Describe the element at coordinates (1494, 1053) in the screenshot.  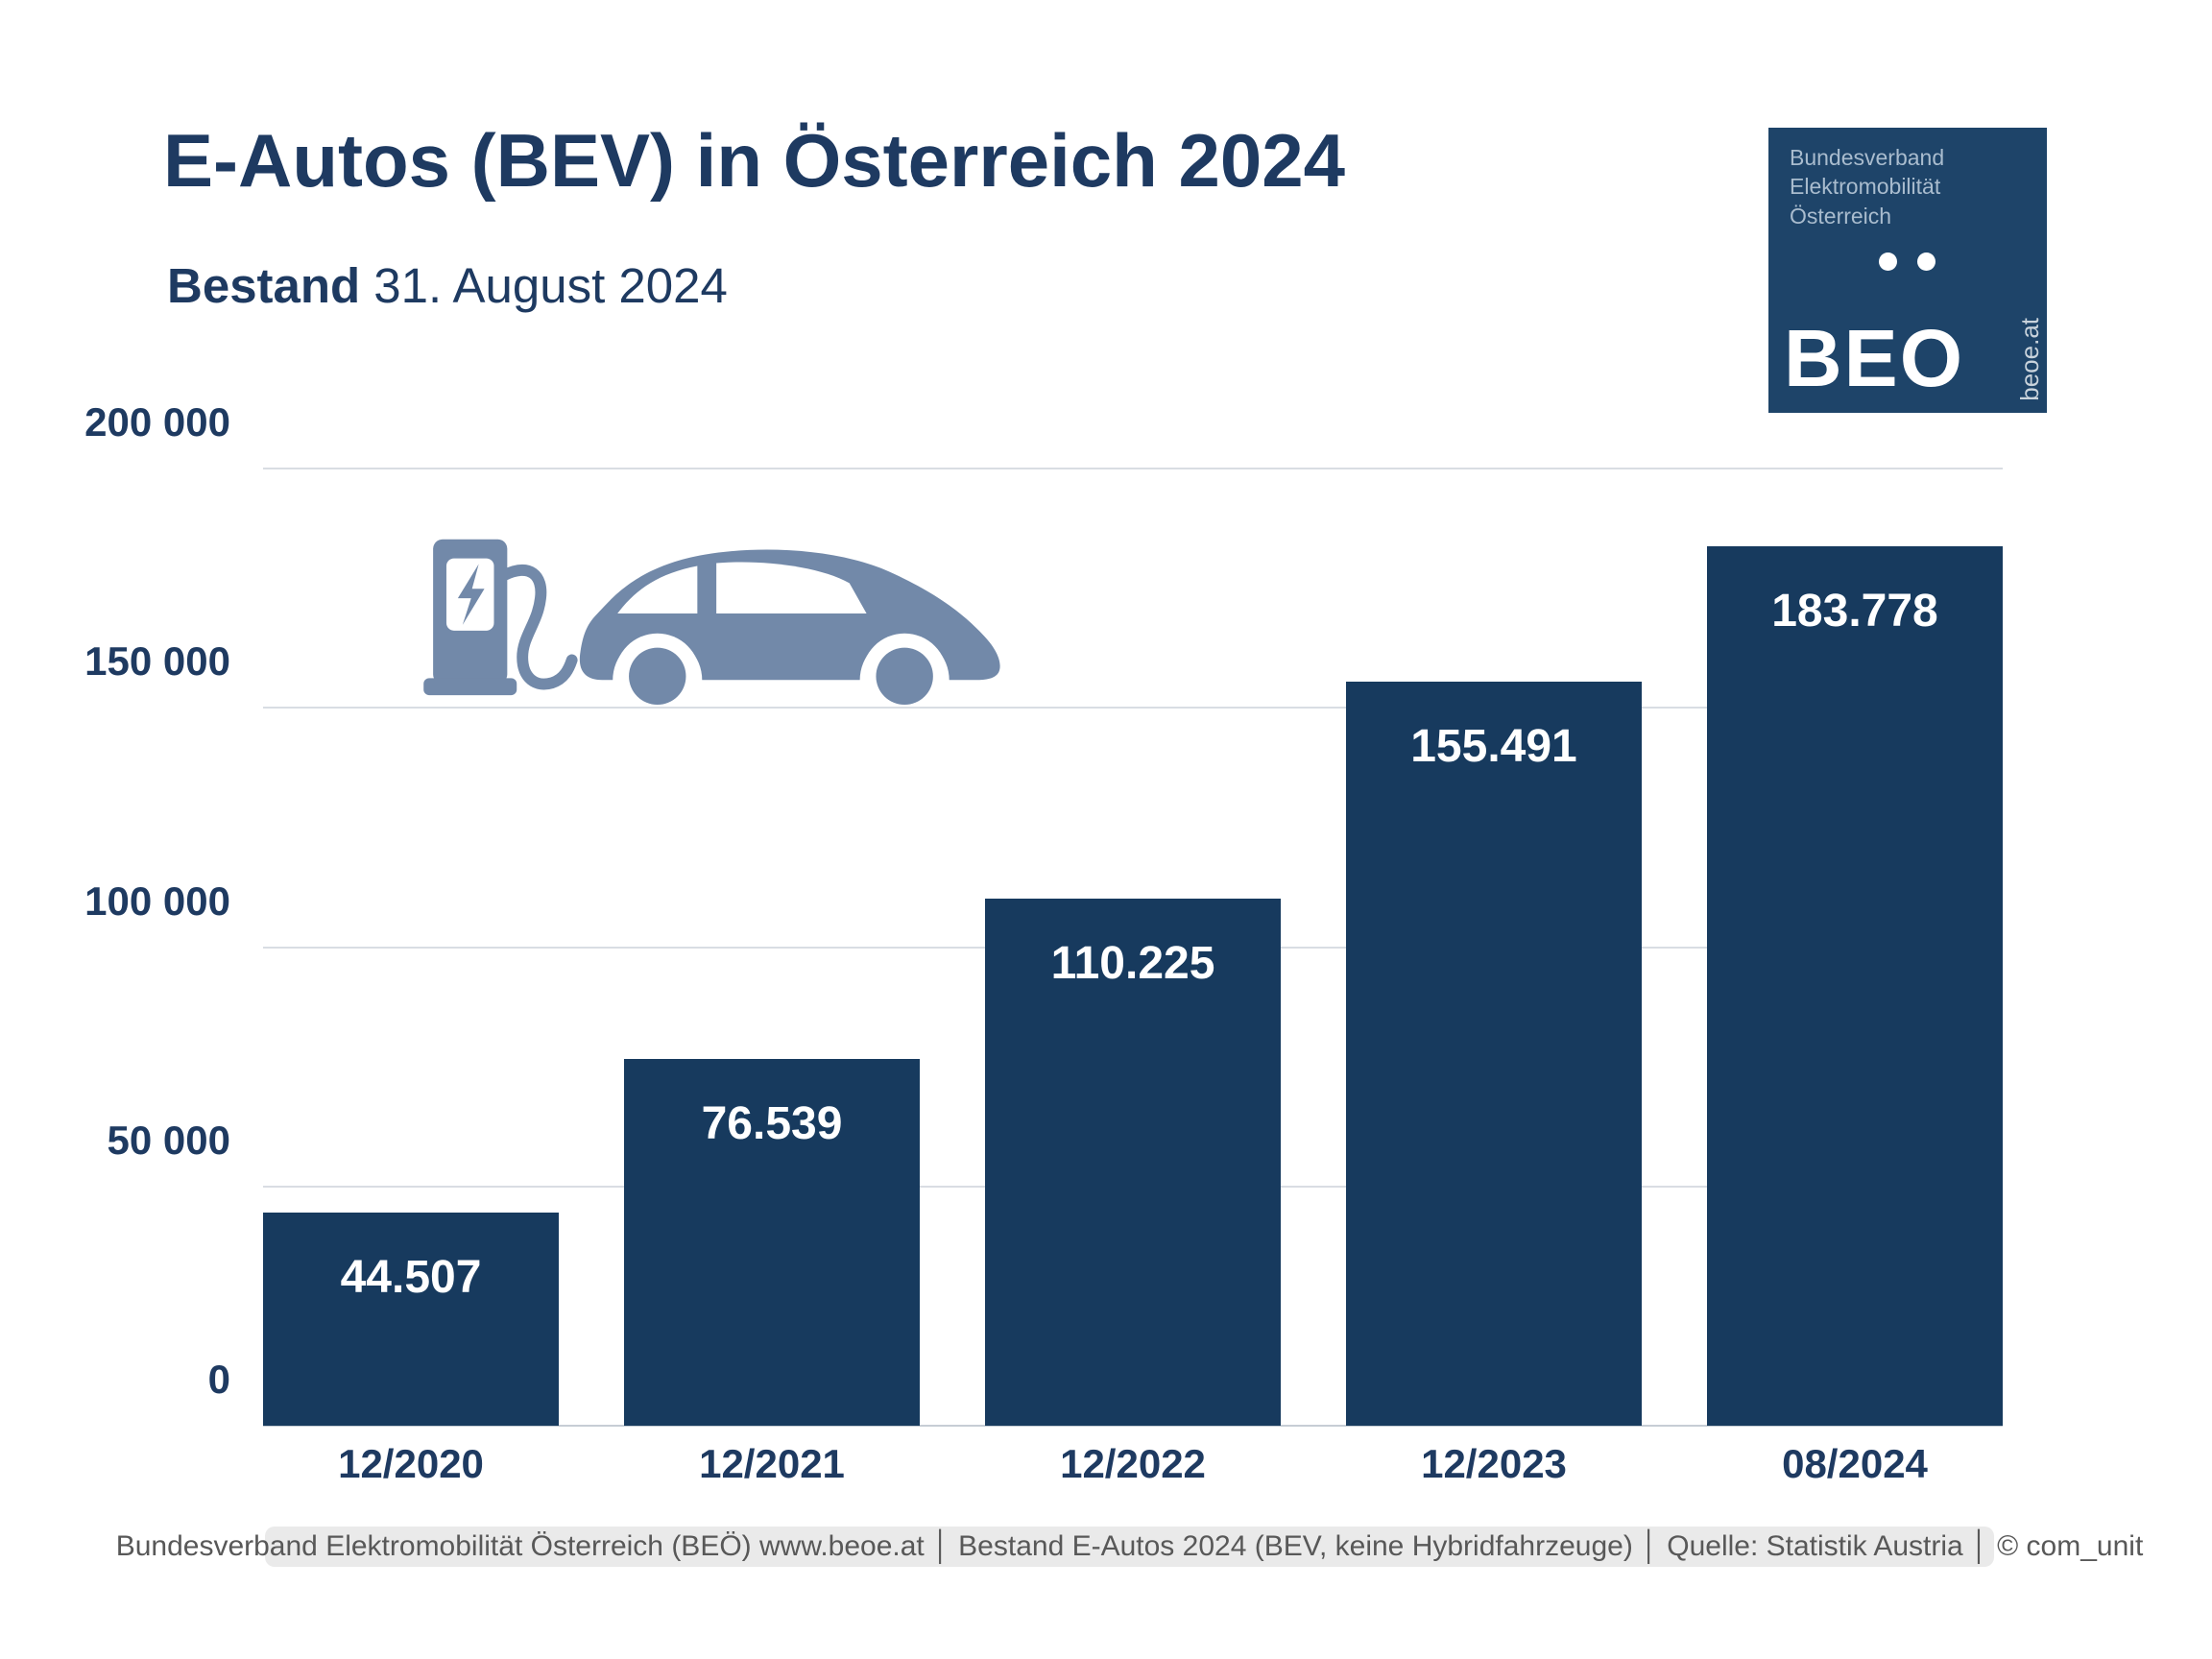
I see `bar-12/2023: 155.491` at that location.